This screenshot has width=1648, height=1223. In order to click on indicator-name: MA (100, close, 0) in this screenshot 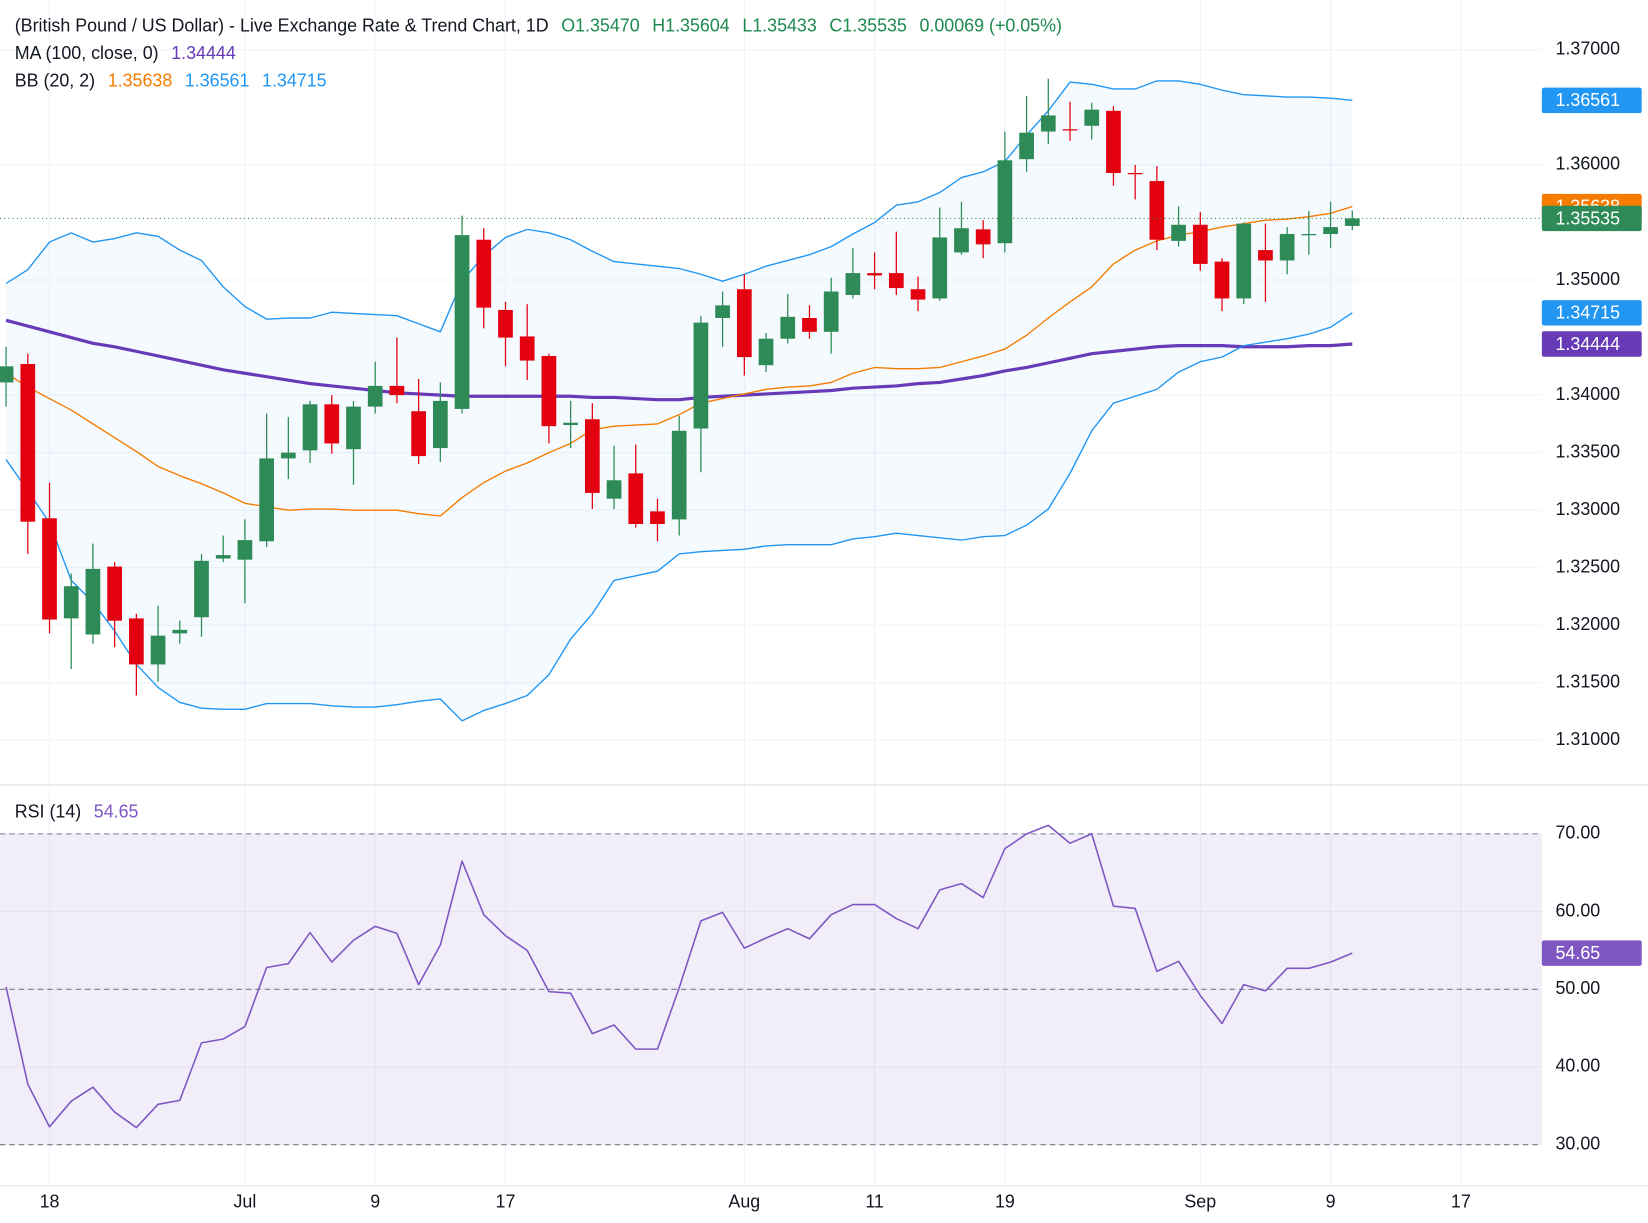, I will do `click(87, 53)`.